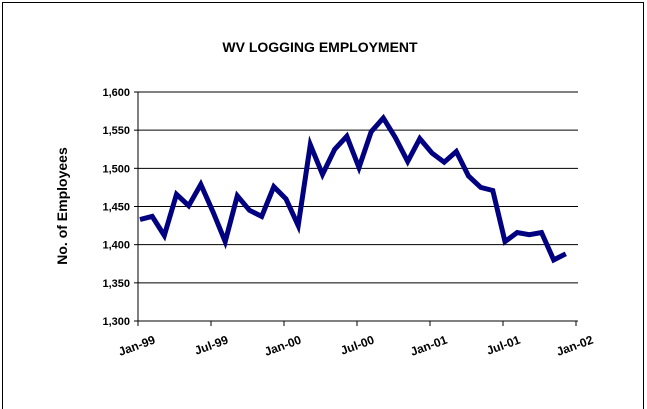  Describe the element at coordinates (320, 47) in the screenshot. I see `chart-title: WV LOGGING EMPLOYMENT` at that location.